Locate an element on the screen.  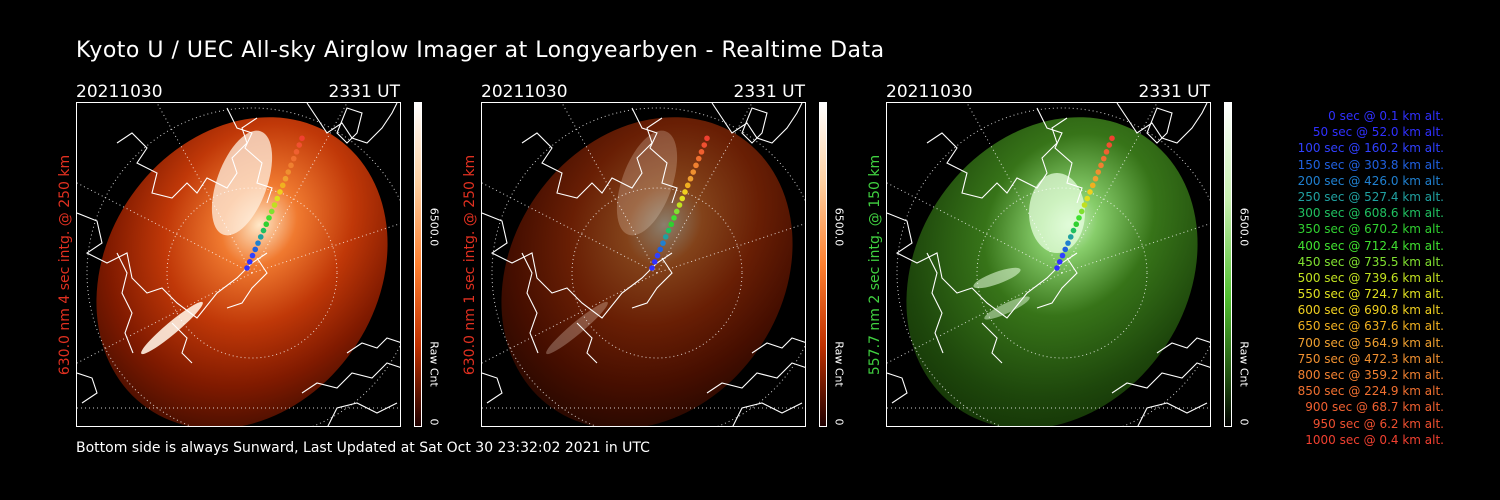
legend-entry: 150 sec @ 303.8 km alt. is located at coordinates (1370, 164).